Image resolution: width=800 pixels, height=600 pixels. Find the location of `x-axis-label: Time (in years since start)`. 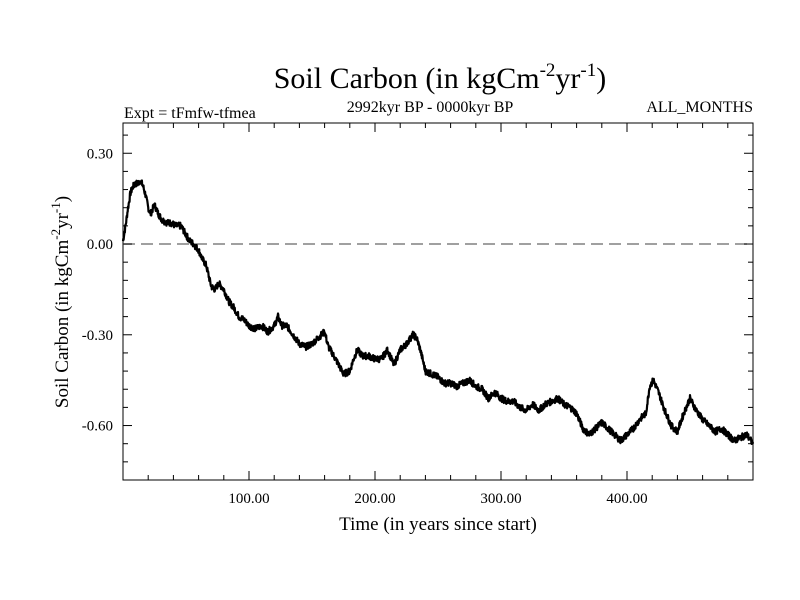

x-axis-label: Time (in years since start) is located at coordinates (438, 524).